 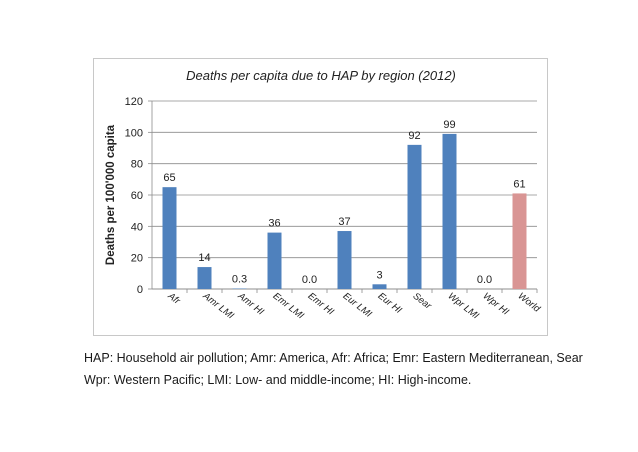 I want to click on data-label: 36, so click(x=274, y=224).